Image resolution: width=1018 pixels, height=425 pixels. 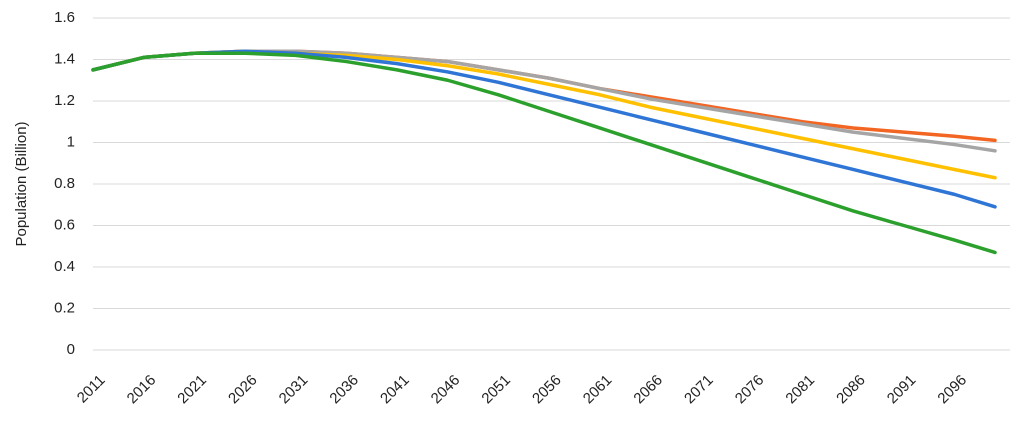 I want to click on y-tick-label: 0, so click(x=71, y=349).